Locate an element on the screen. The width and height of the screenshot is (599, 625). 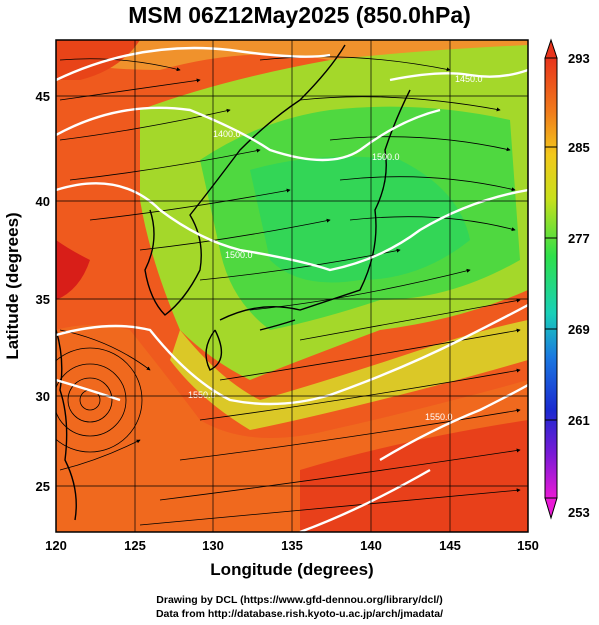
x-tick-label: 125 is located at coordinates (135, 545).